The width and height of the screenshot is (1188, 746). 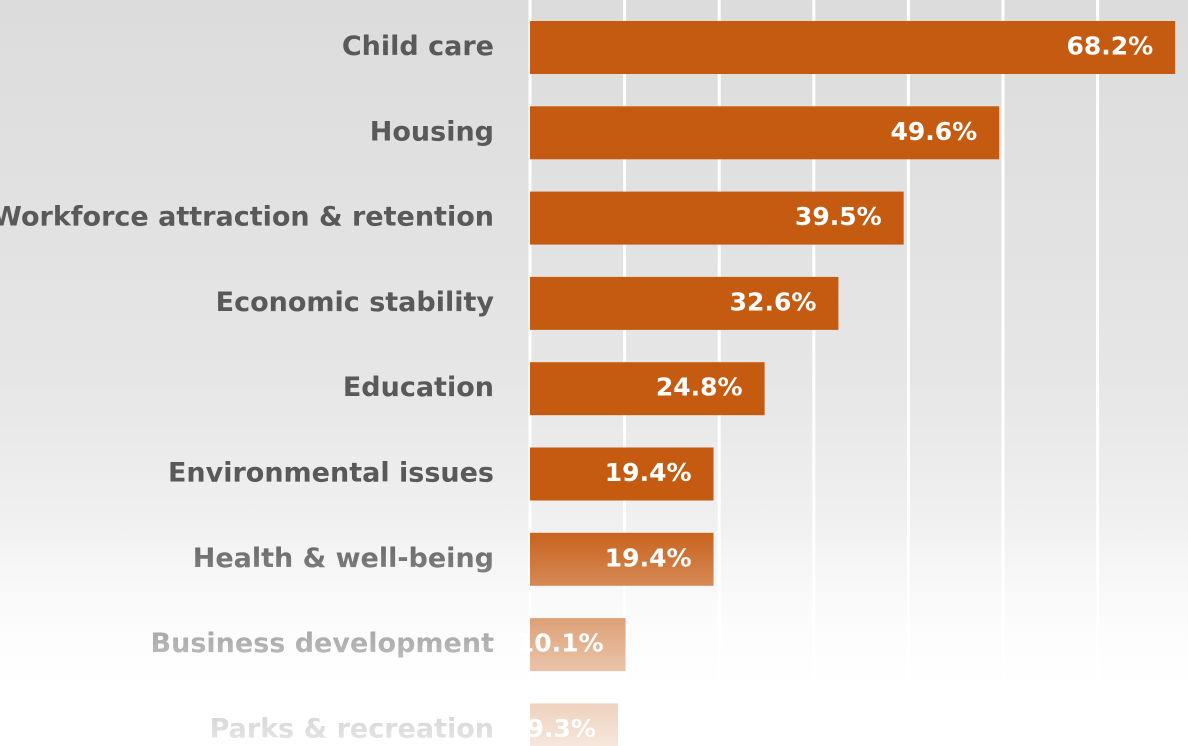 I want to click on category-label: Business development, so click(x=323, y=643).